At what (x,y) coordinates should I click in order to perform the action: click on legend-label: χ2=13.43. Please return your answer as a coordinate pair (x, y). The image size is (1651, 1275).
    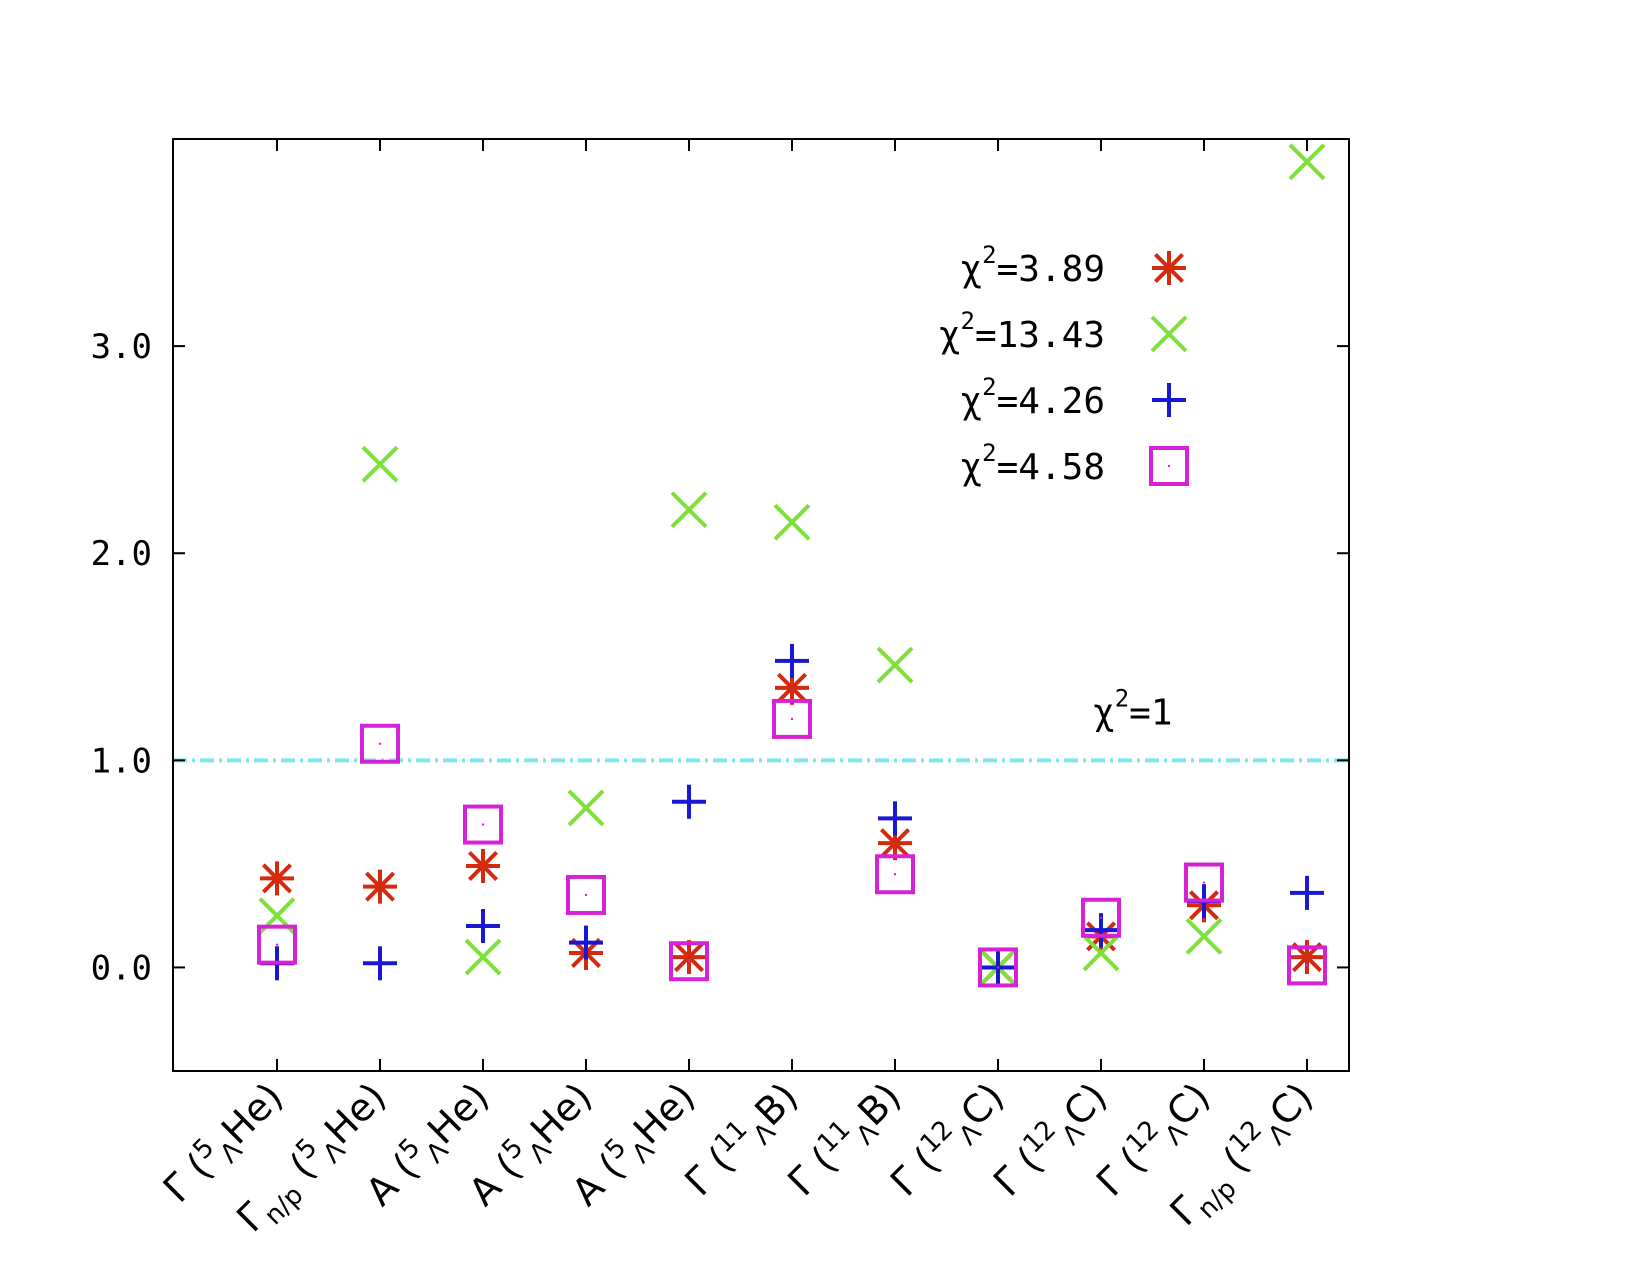
    Looking at the image, I should click on (1022, 331).